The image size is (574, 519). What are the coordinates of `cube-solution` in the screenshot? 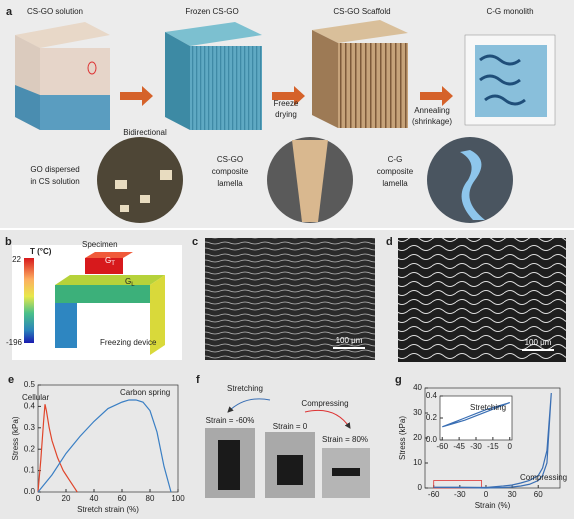 It's located at (62, 76).